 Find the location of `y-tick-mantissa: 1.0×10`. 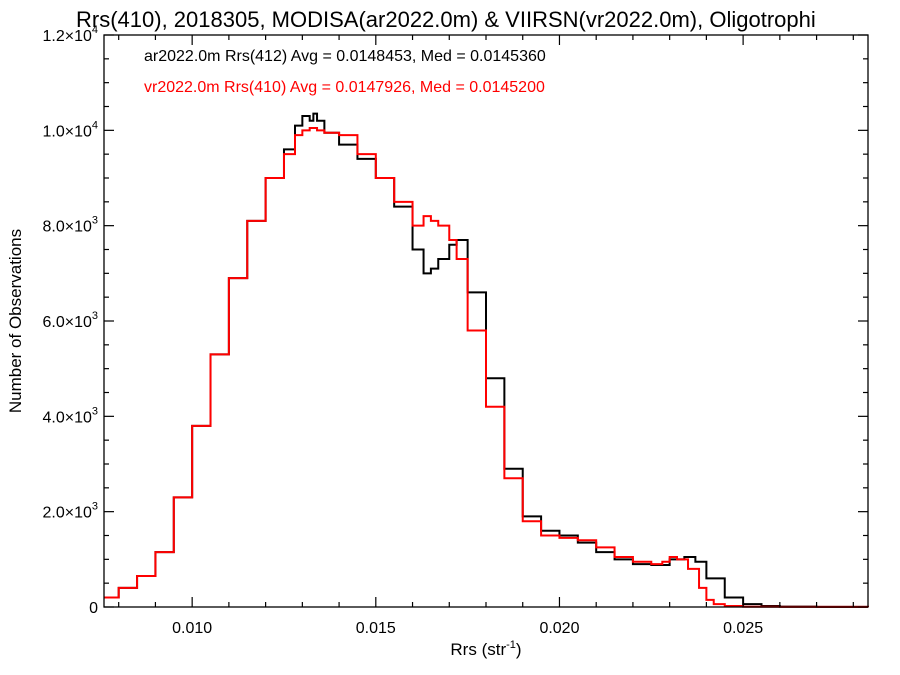

y-tick-mantissa: 1.0×10 is located at coordinates (66, 131).